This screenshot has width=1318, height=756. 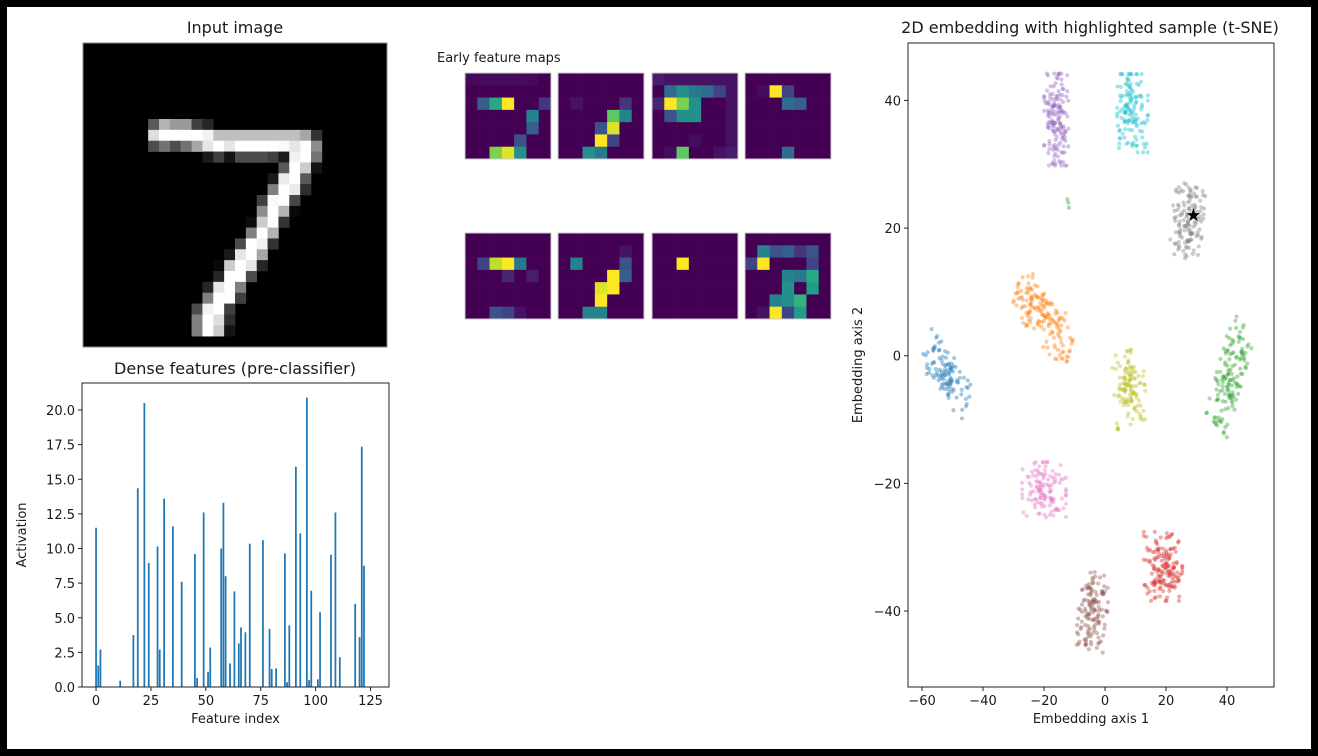 I want to click on bar-ytick-label: 7.5, so click(x=64, y=584).